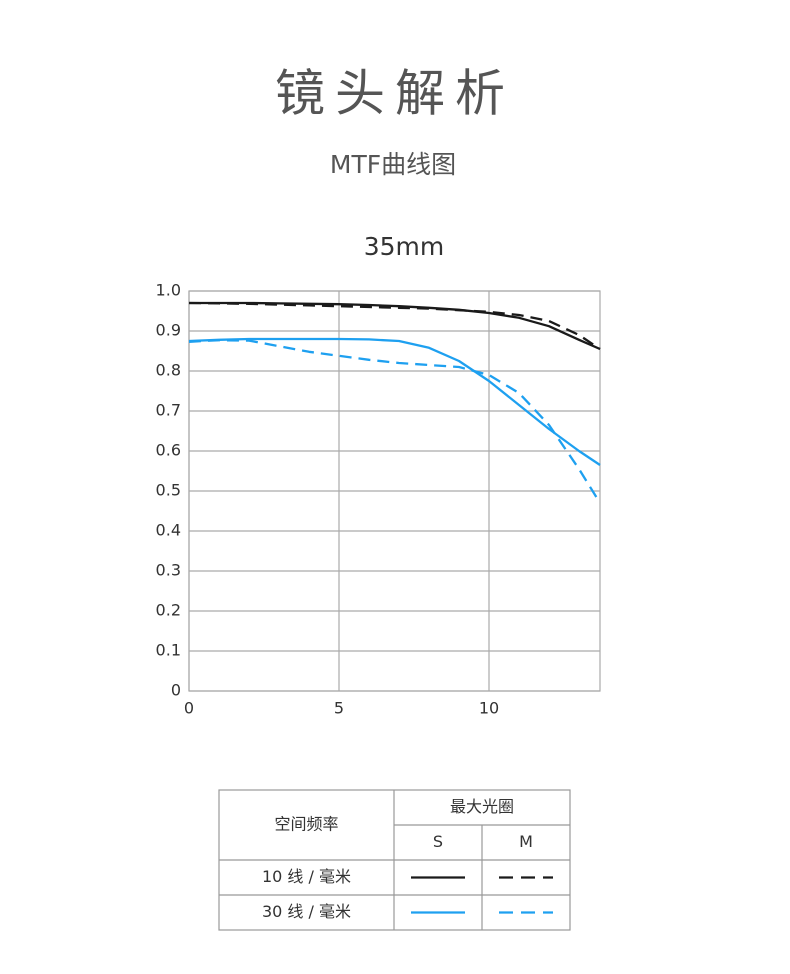 Image resolution: width=790 pixels, height=974 pixels. Describe the element at coordinates (339, 708) in the screenshot. I see `x-tick-label: 5` at that location.